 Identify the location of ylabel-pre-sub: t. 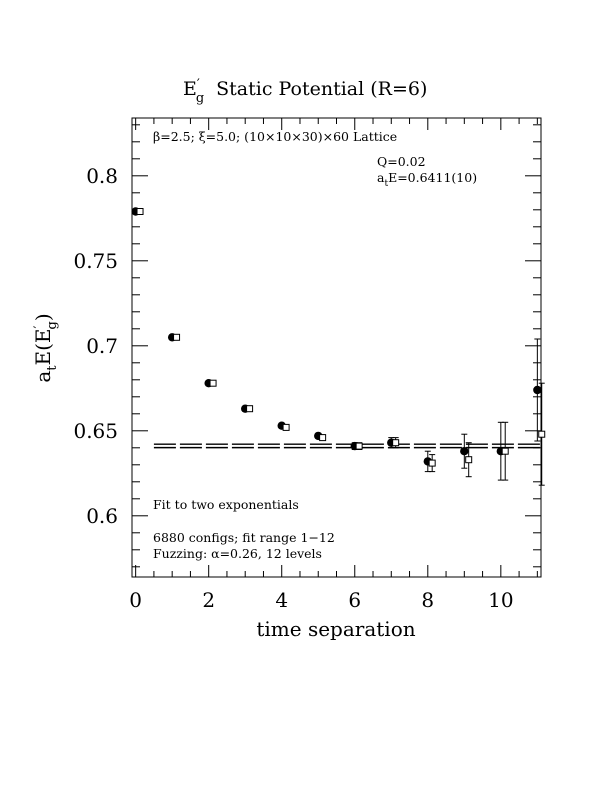
(52, 368).